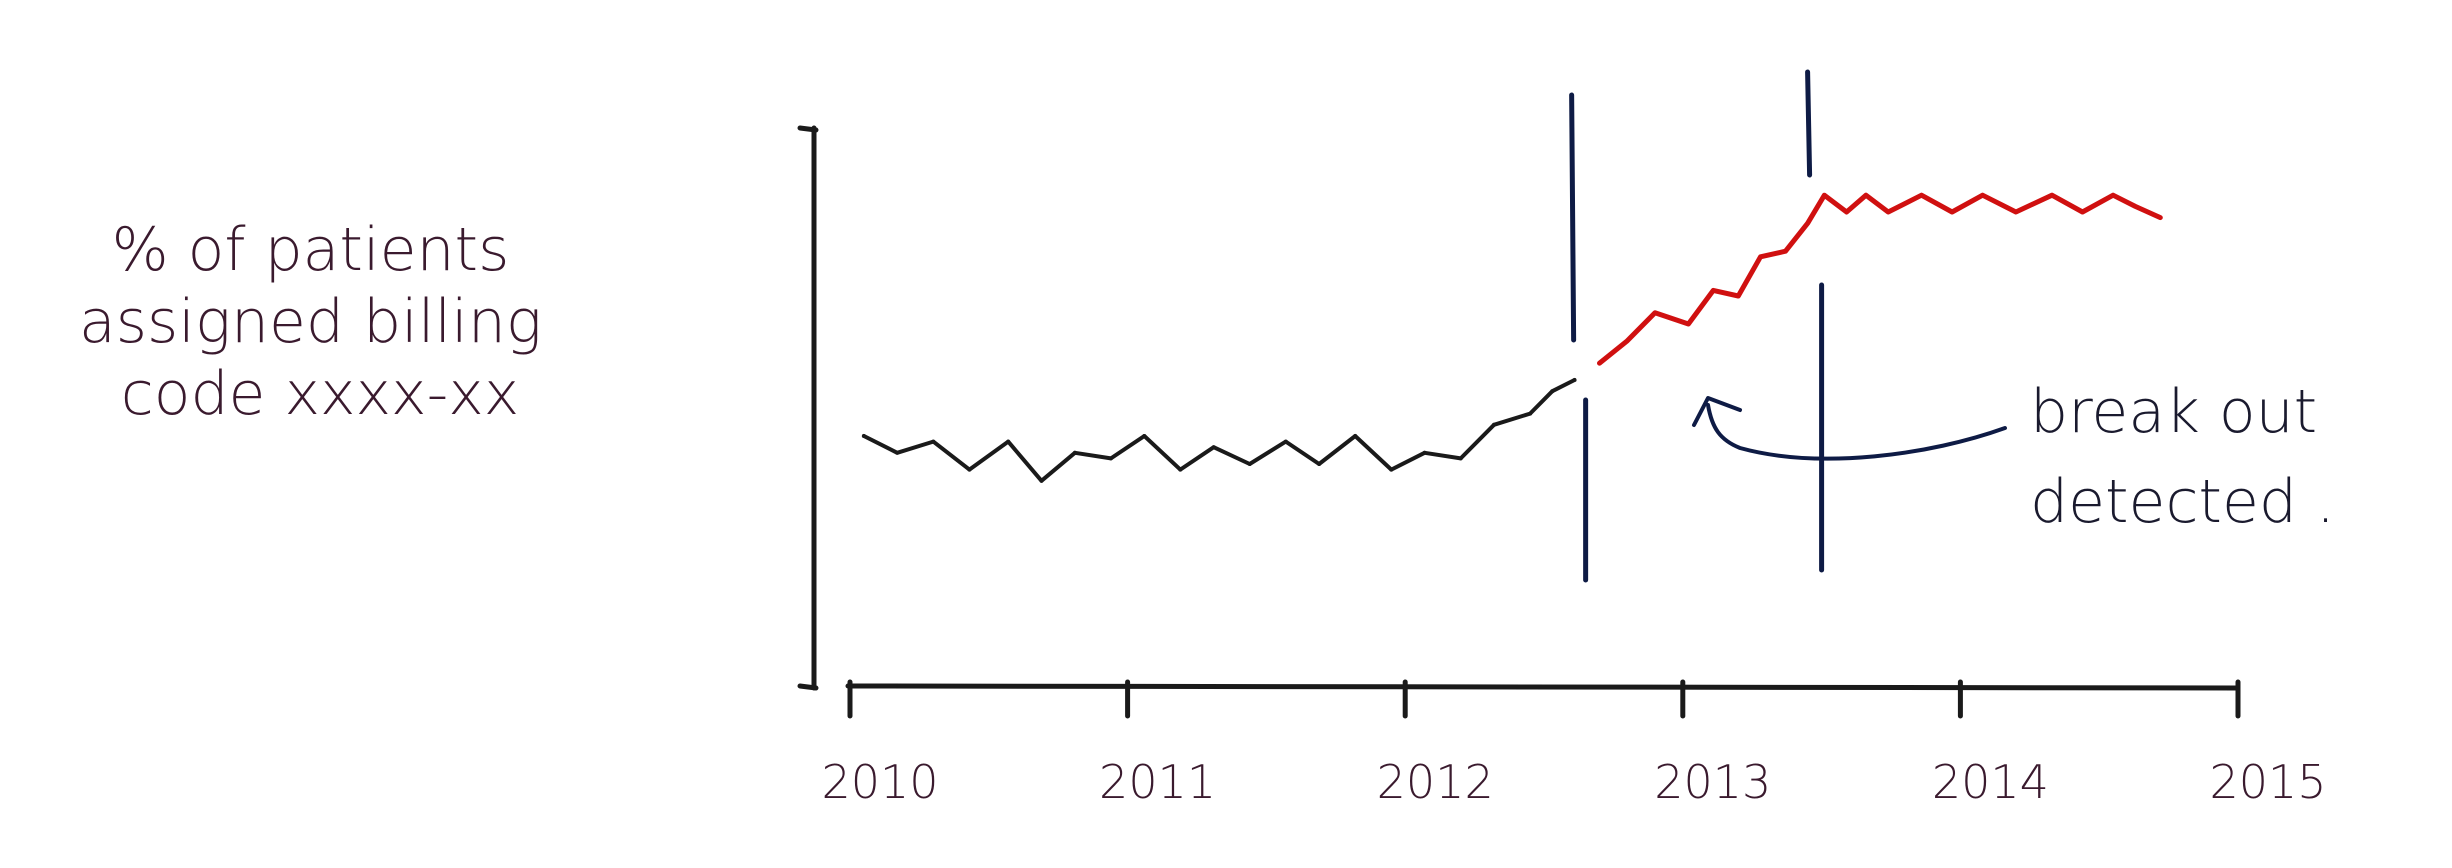 The image size is (2452, 868). Describe the element at coordinates (1543, 687) in the screenshot. I see `x-axis` at that location.